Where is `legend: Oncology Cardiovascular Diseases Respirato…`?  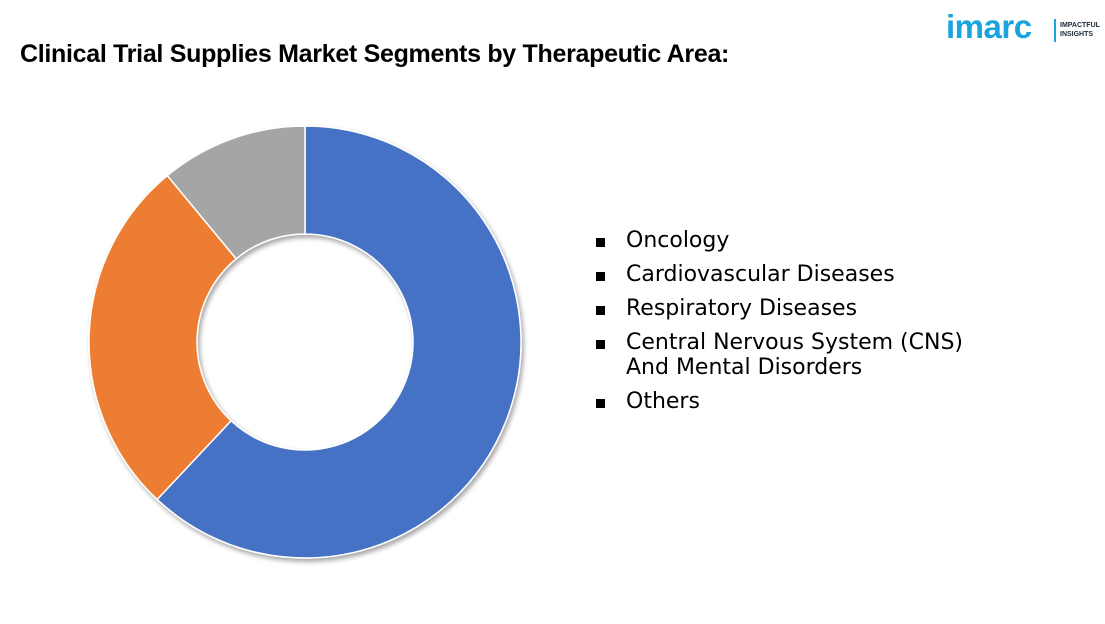
legend: Oncology Cardiovascular Diseases Respirato… is located at coordinates (801, 325).